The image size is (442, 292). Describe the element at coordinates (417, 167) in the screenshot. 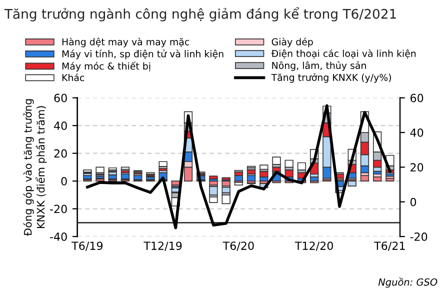

I see `y2-tick-label: 20` at that location.